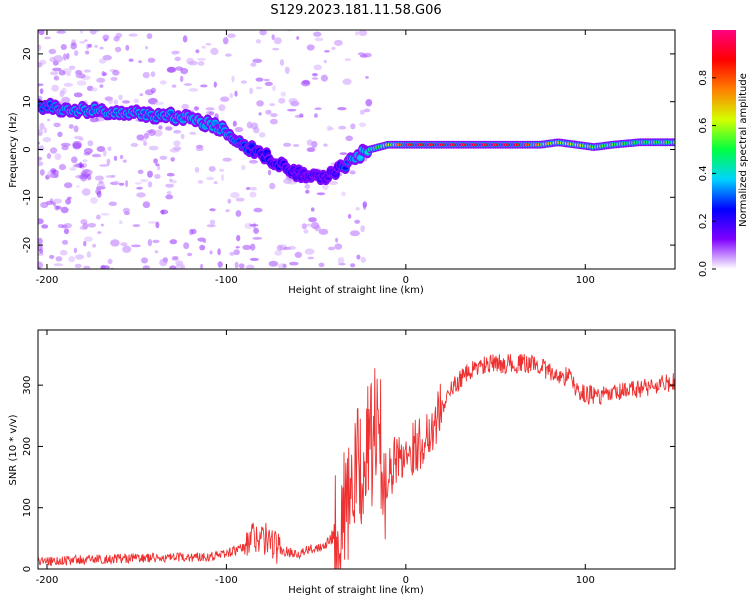 This screenshot has height=600, width=750. What do you see at coordinates (226, 580) in the screenshot?
I see `x-tick-label: -100` at bounding box center [226, 580].